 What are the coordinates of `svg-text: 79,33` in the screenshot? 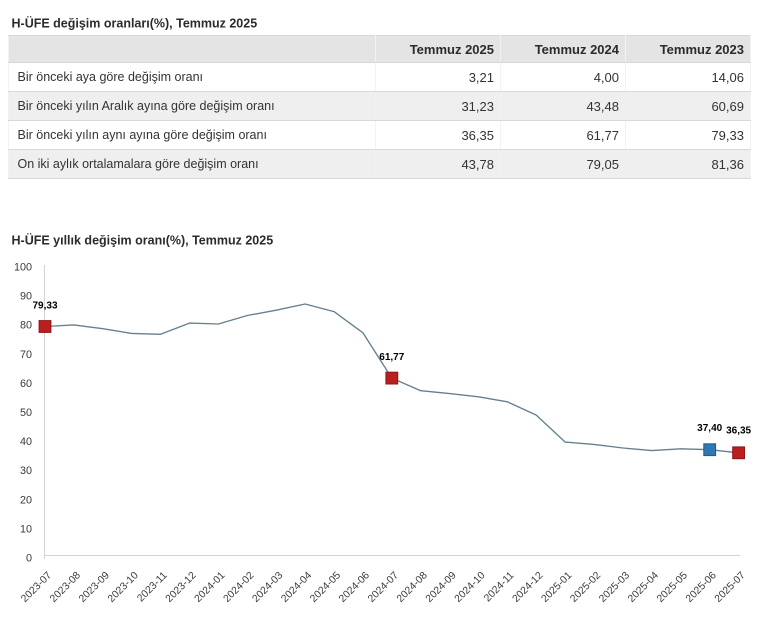 It's located at (44, 306).